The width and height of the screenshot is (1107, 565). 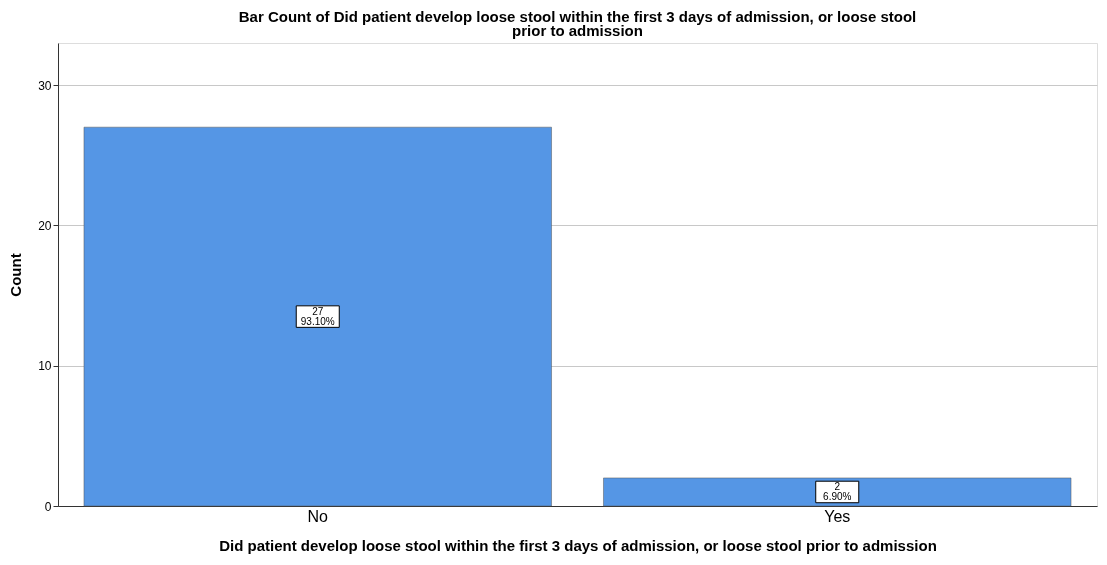 I want to click on y-tick-label: 30, so click(x=45, y=85).